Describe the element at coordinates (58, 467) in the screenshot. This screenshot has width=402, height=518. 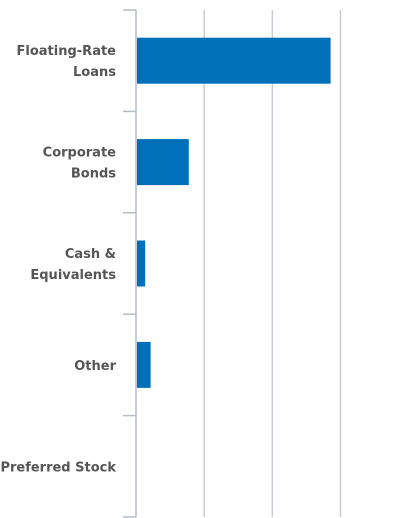
I see `category-label: Preferred Stock` at that location.